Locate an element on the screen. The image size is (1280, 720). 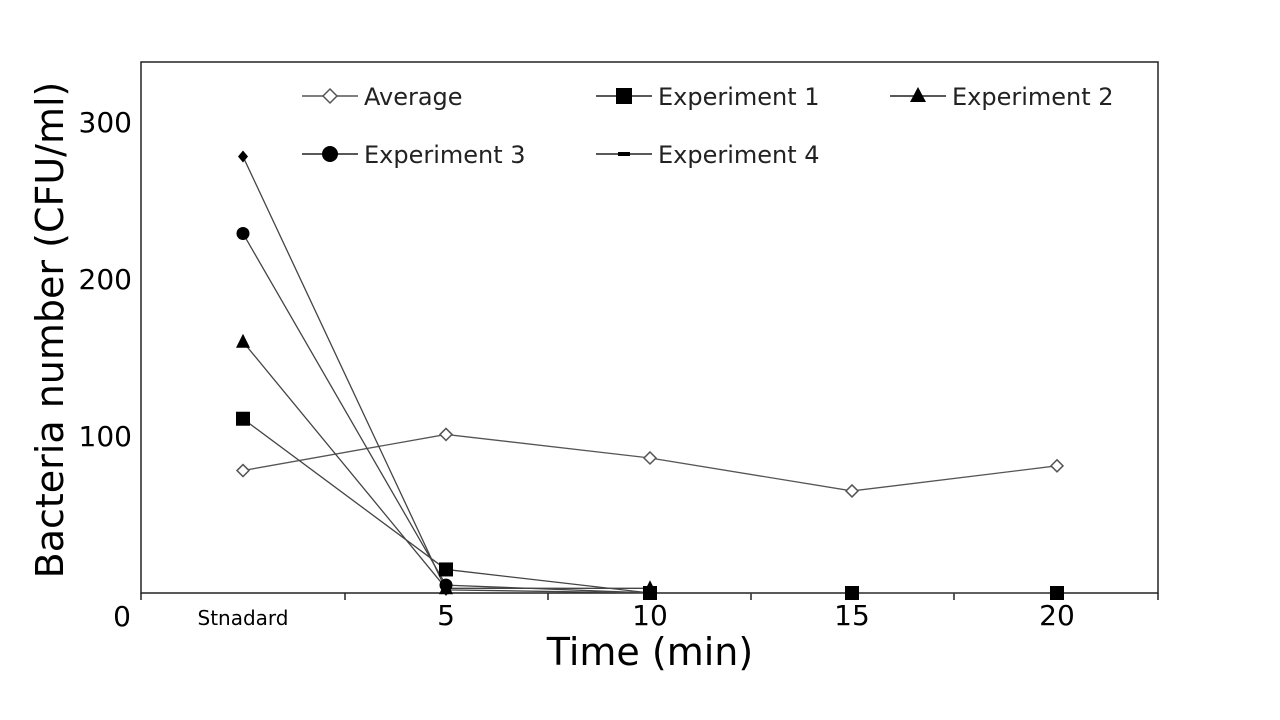
x-tick-labels: Stnadard 5 10 15 20 is located at coordinates (636, 615).